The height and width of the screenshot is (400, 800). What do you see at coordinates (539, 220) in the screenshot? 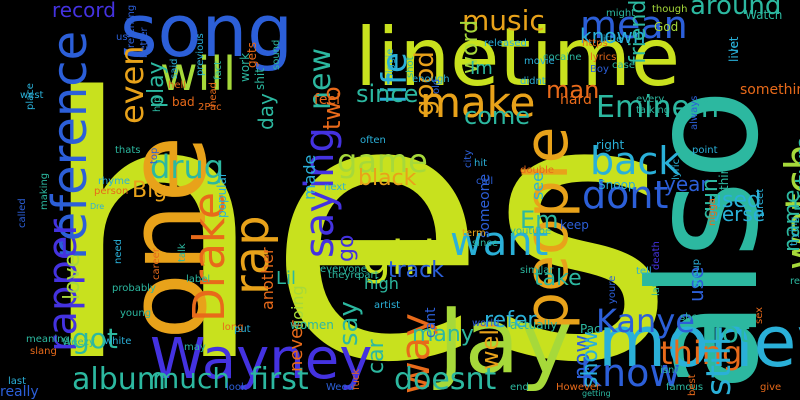
I see `cloud-word: Em` at bounding box center [539, 220].